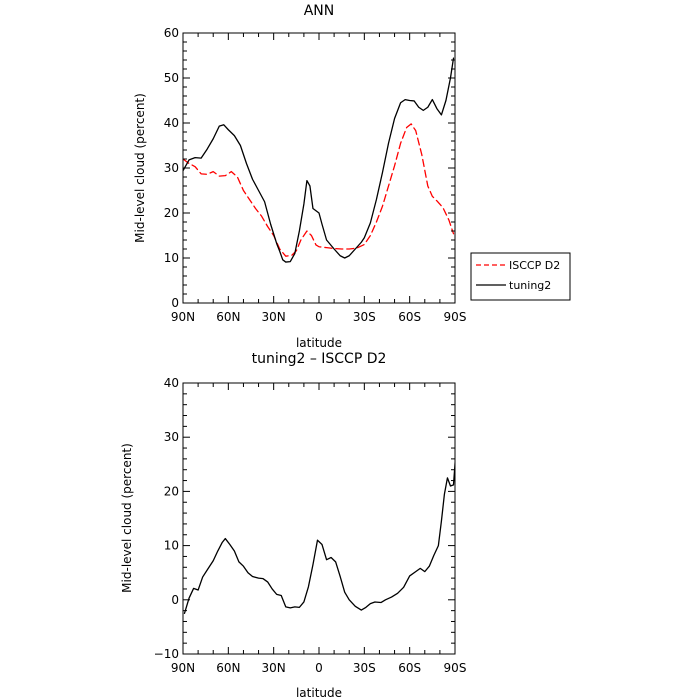 This screenshot has height=700, width=700. Describe the element at coordinates (319, 317) in the screenshot. I see `top-x-tick-label: 0` at that location.